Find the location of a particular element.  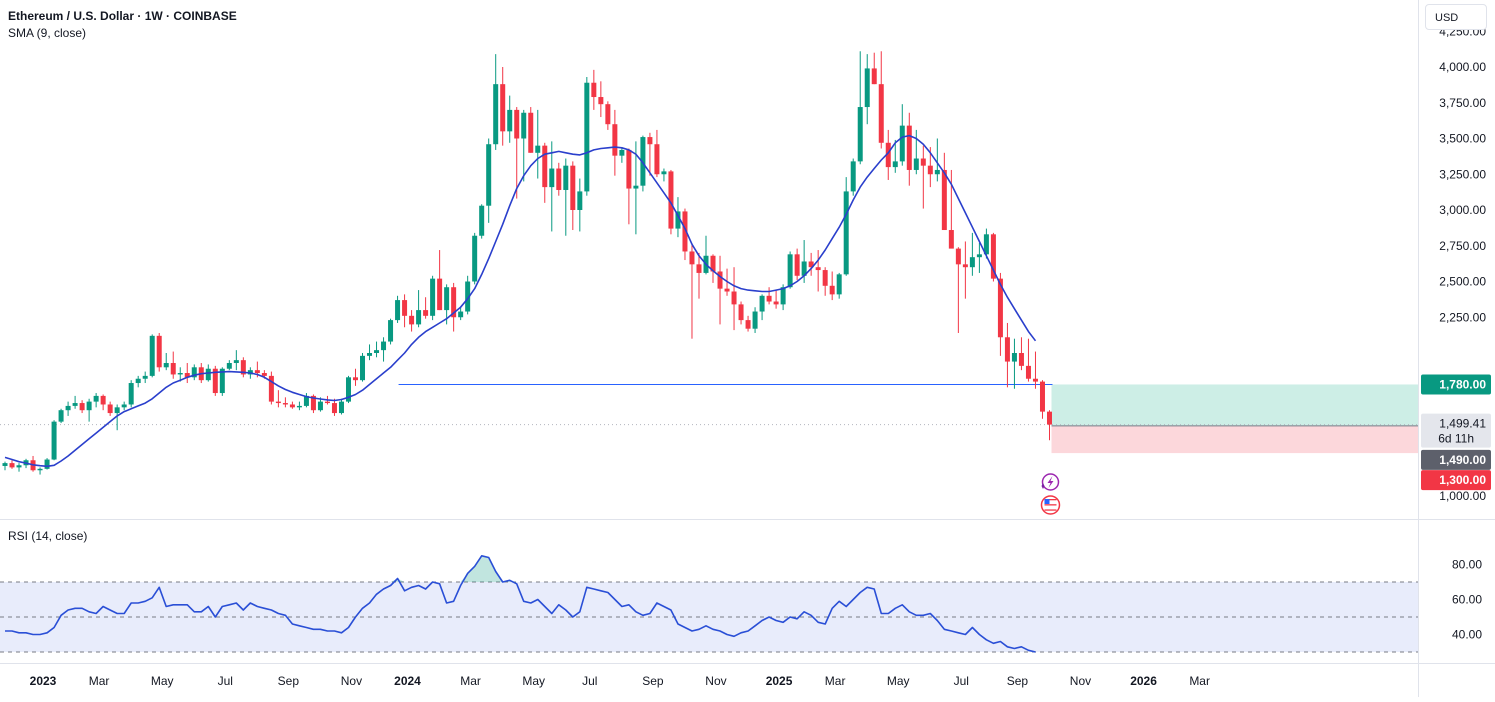

rsi-tick-label: 40.00 is located at coordinates (1467, 635).